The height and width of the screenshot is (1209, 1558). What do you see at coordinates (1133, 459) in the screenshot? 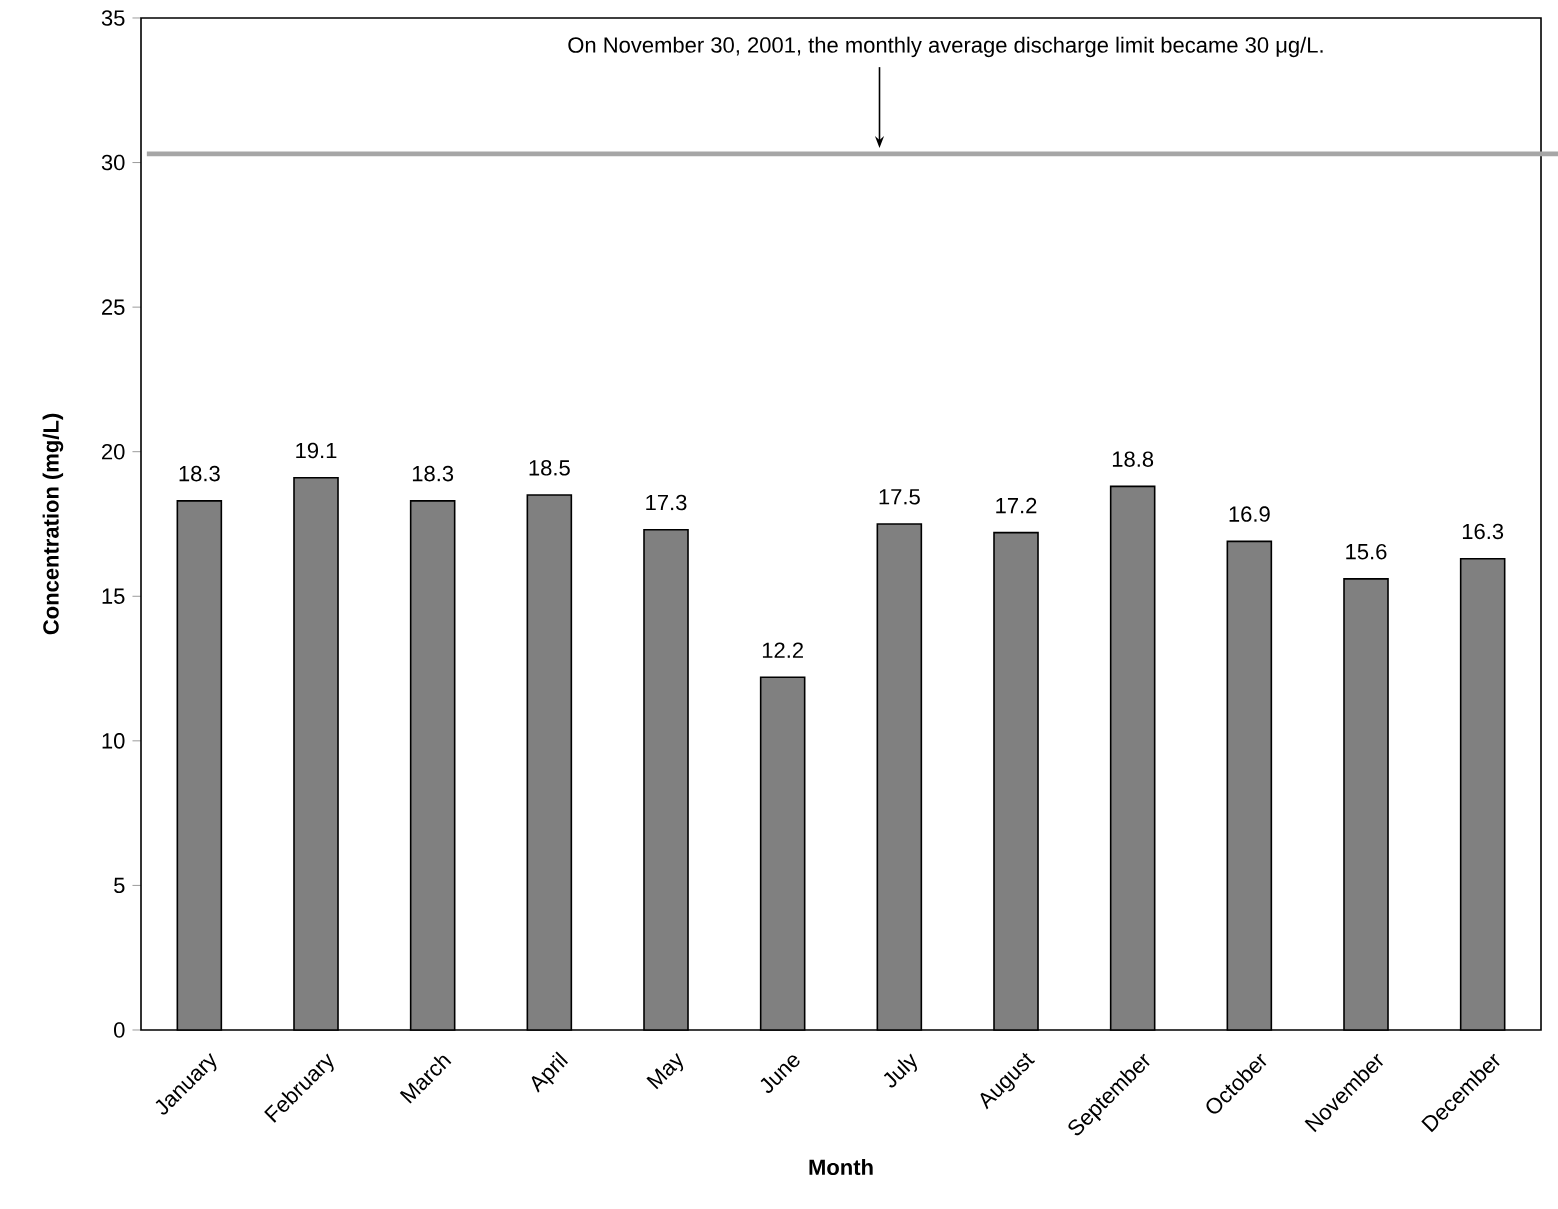
I see `data-label: 18.8` at bounding box center [1133, 459].